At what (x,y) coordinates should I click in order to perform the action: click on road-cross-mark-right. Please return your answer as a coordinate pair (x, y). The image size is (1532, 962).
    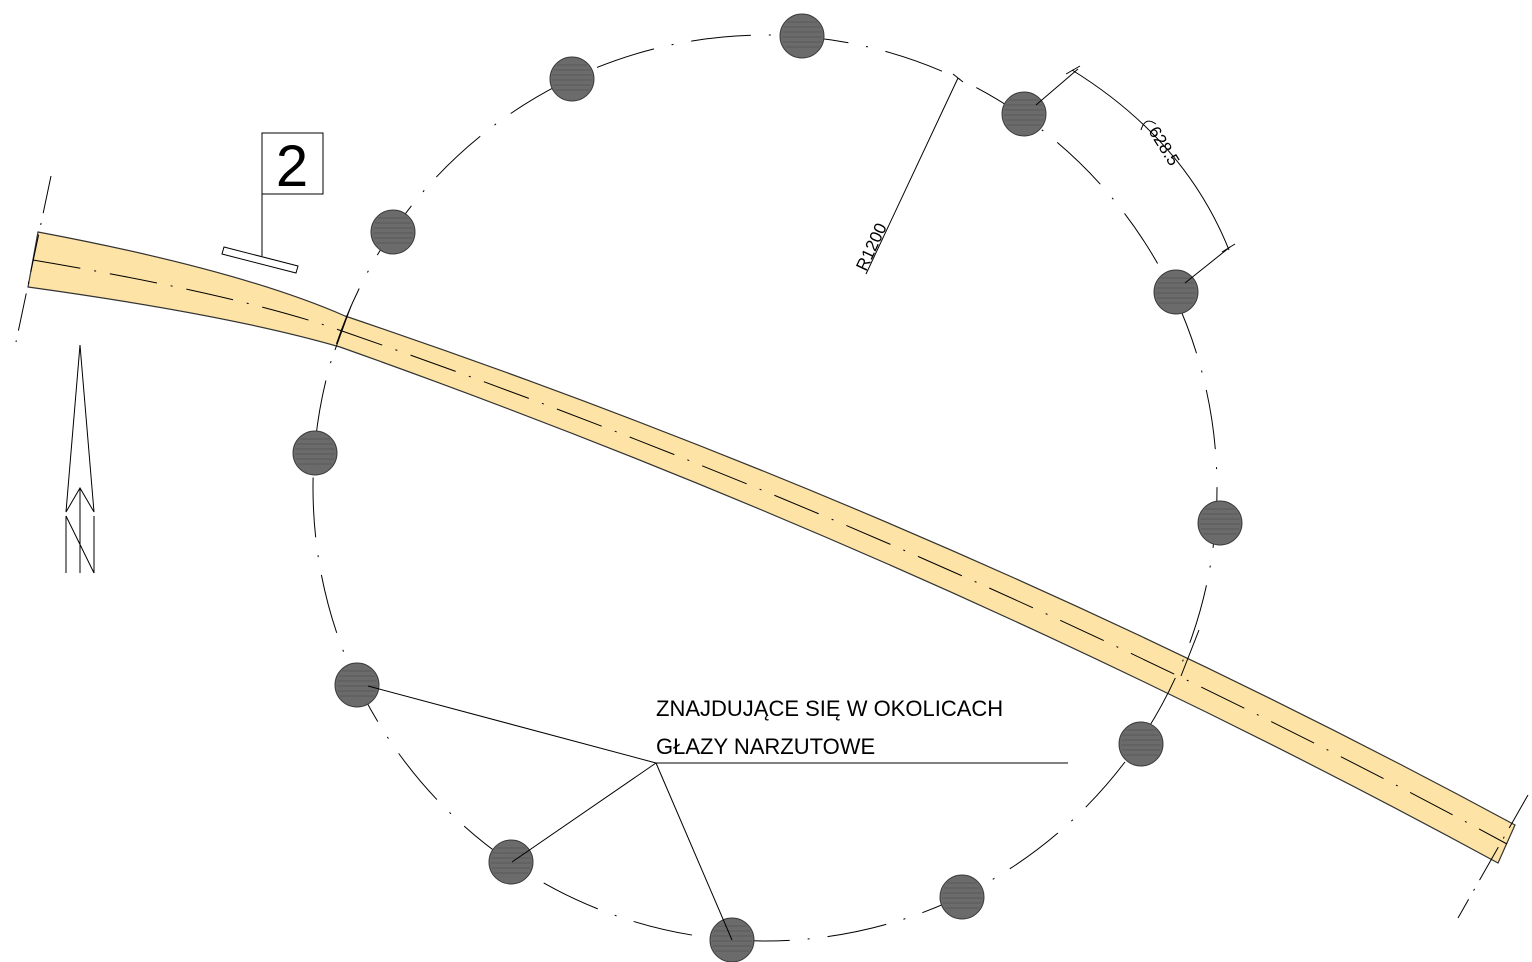
    Looking at the image, I should click on (1190, 653).